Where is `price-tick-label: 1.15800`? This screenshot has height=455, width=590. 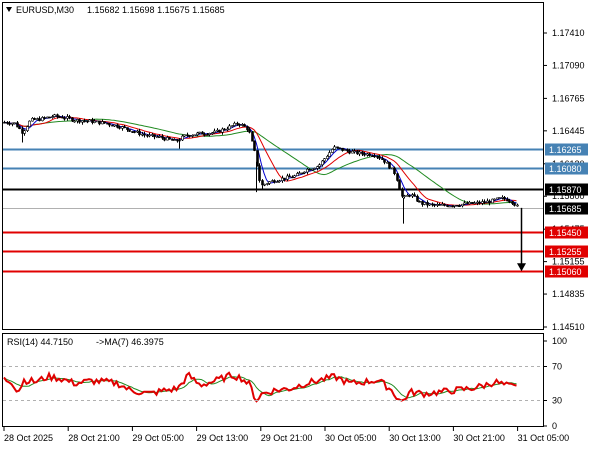 price-tick-label: 1.15800 is located at coordinates (568, 196).